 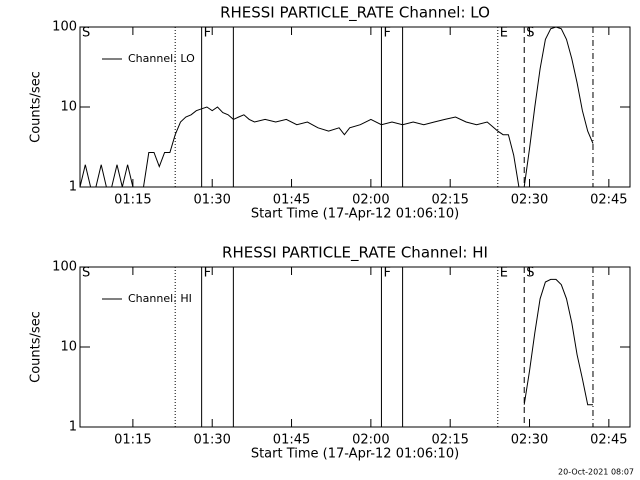 What do you see at coordinates (161, 58) in the screenshot?
I see `legend-label: Channel: LO` at bounding box center [161, 58].